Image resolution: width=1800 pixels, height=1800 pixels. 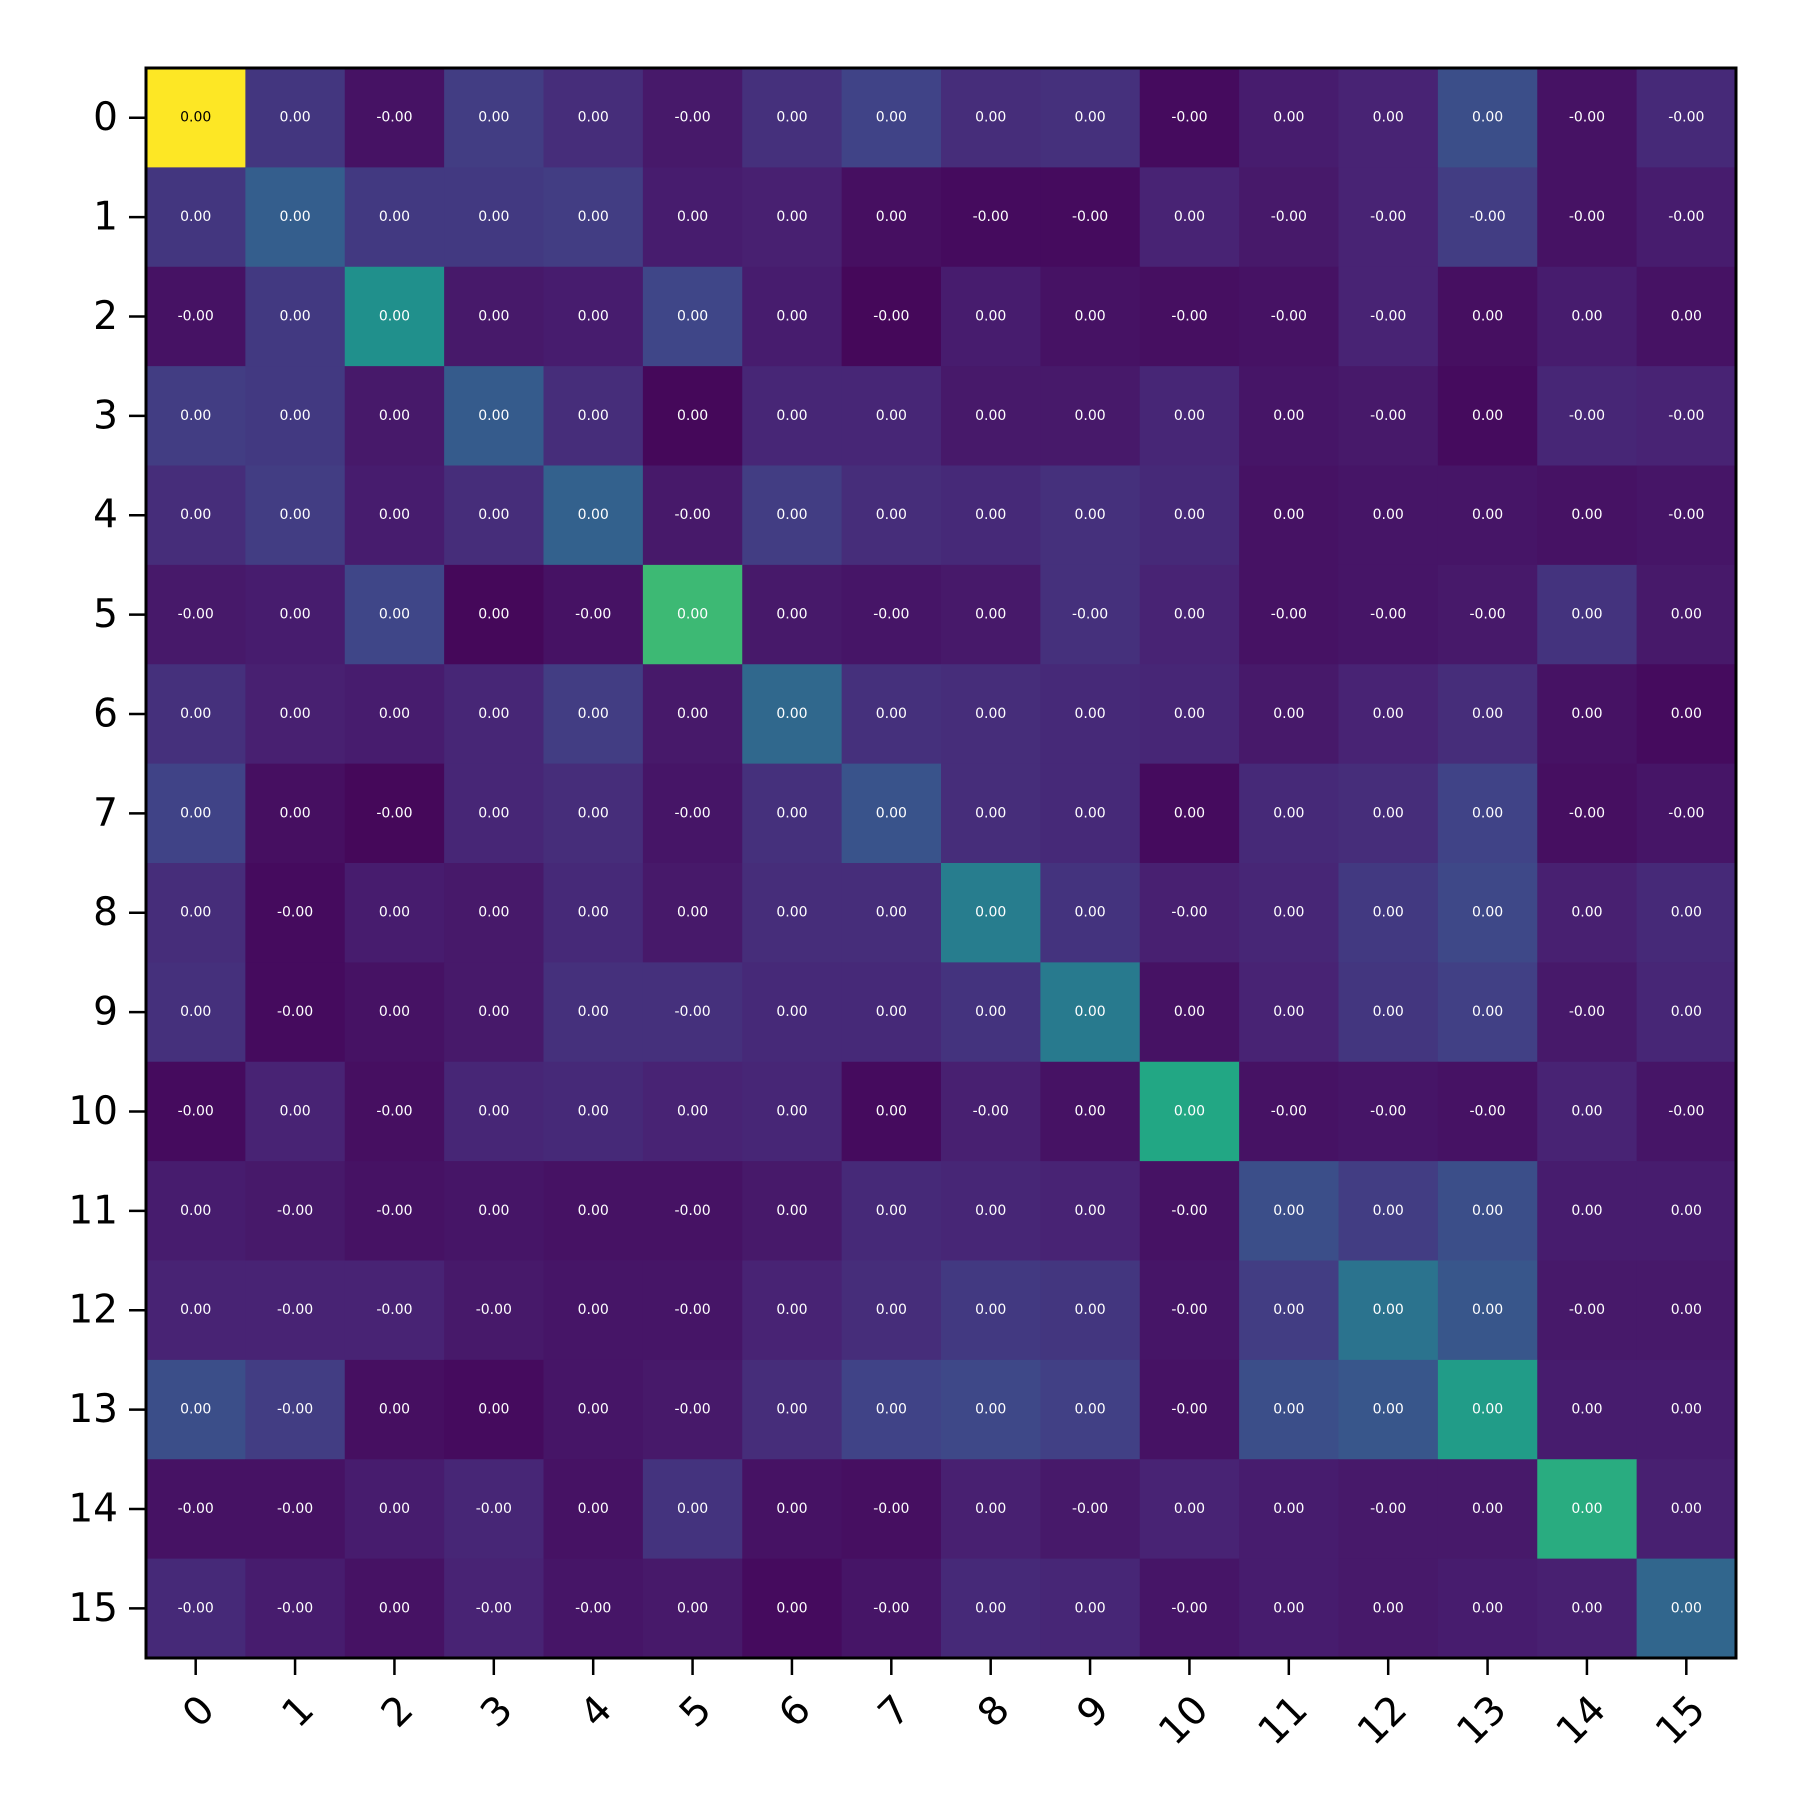 What do you see at coordinates (295, 913) in the screenshot?
I see `cell-annotation-8-1: -0.00` at bounding box center [295, 913].